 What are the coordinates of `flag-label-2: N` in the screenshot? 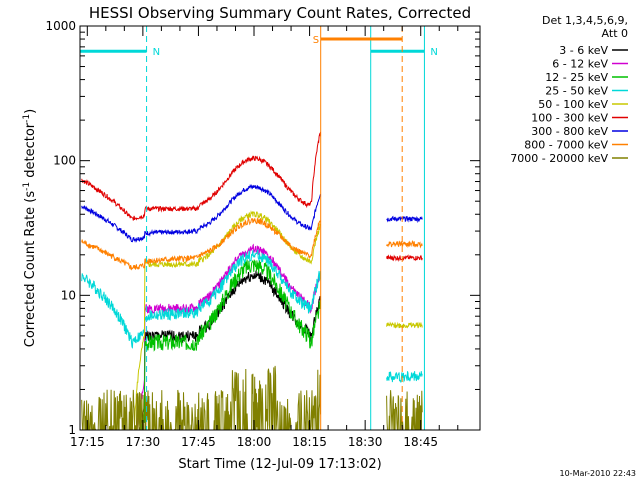 It's located at (433, 52).